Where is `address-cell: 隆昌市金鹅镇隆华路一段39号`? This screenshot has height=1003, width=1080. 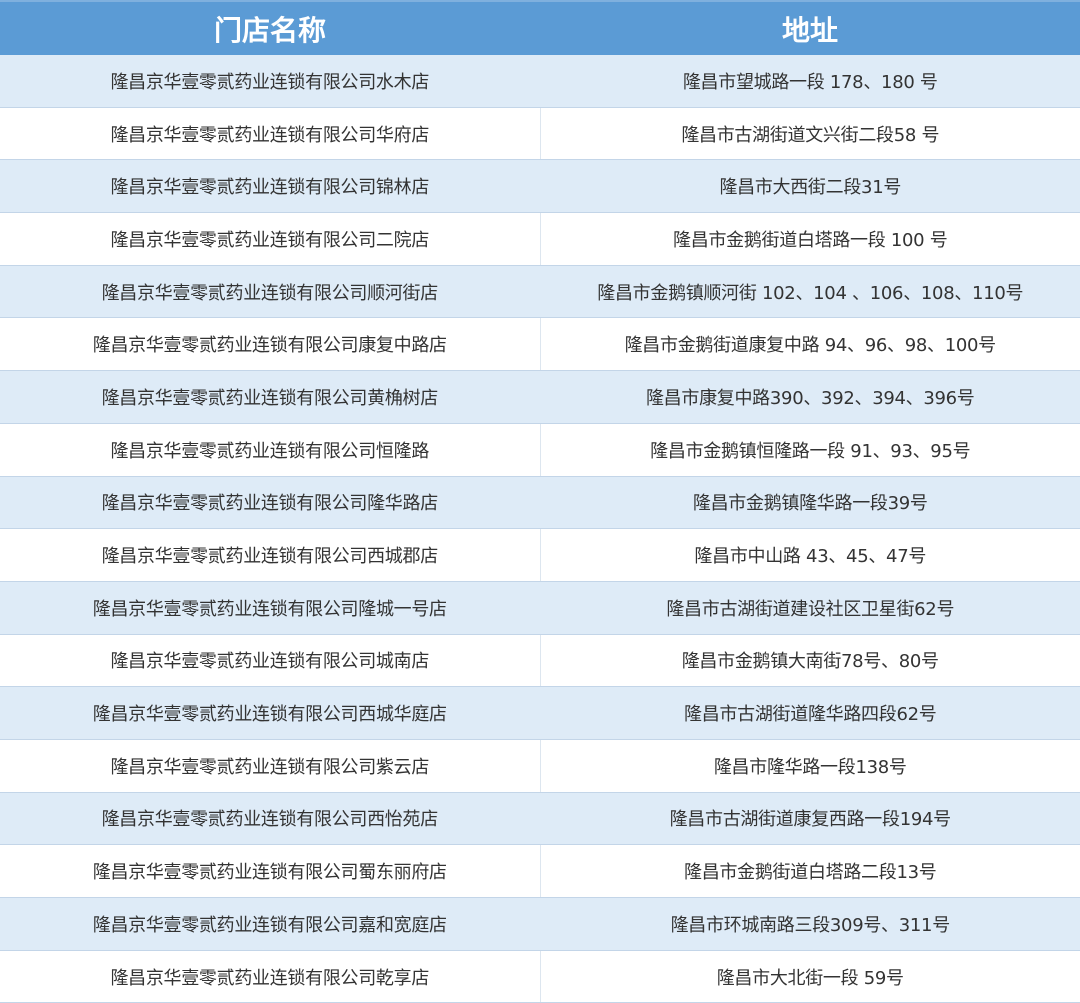 address-cell: 隆昌市金鹅镇隆华路一段39号 is located at coordinates (809, 503).